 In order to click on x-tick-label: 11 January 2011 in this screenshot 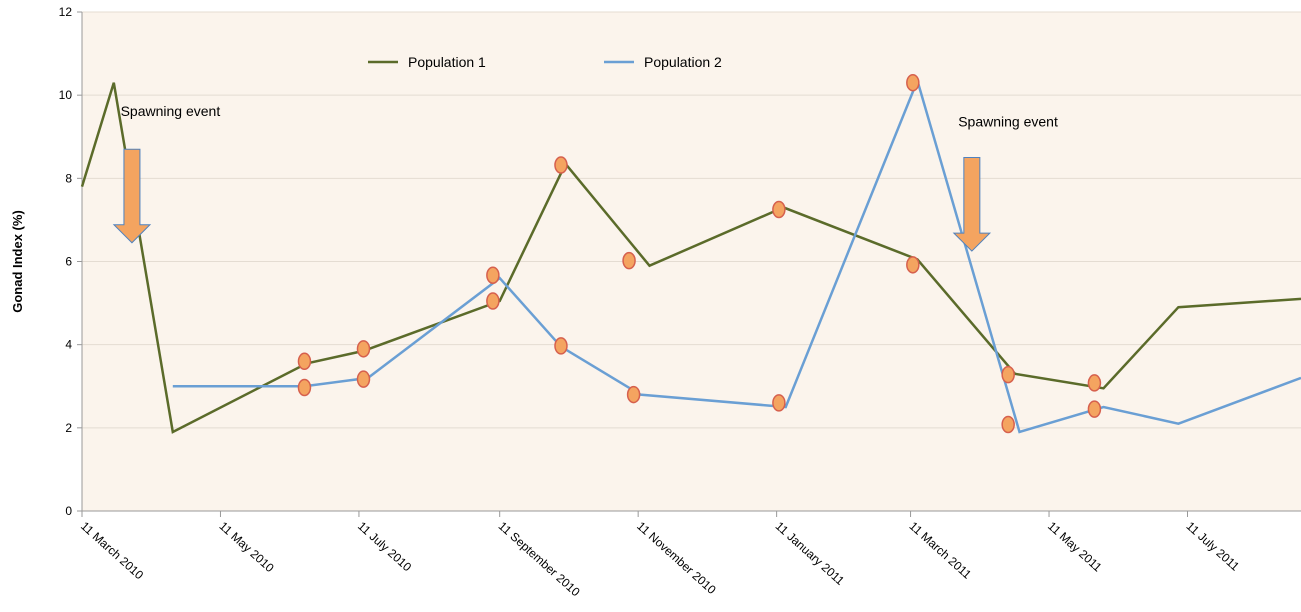, I will do `click(810, 553)`.